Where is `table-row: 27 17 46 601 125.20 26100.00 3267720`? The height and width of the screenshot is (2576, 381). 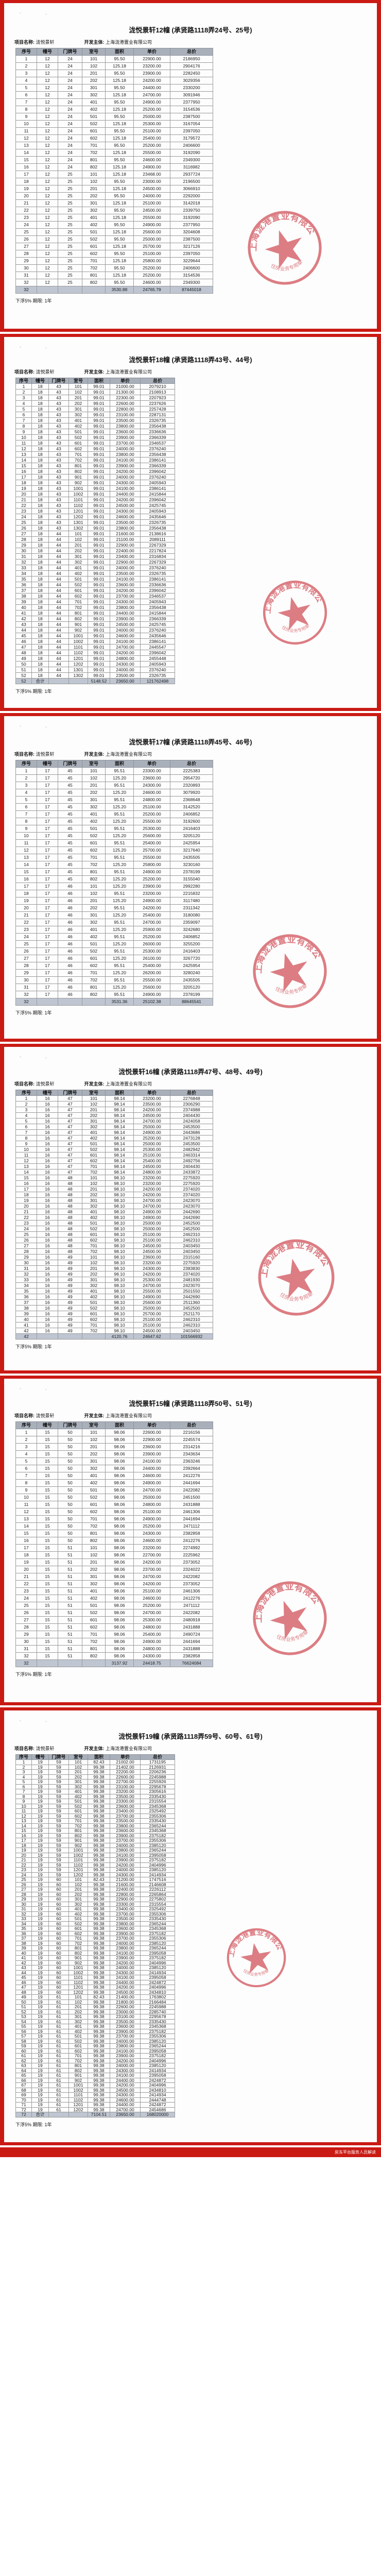 table-row: 27 17 46 601 125.20 26100.00 3267720 is located at coordinates (114, 958).